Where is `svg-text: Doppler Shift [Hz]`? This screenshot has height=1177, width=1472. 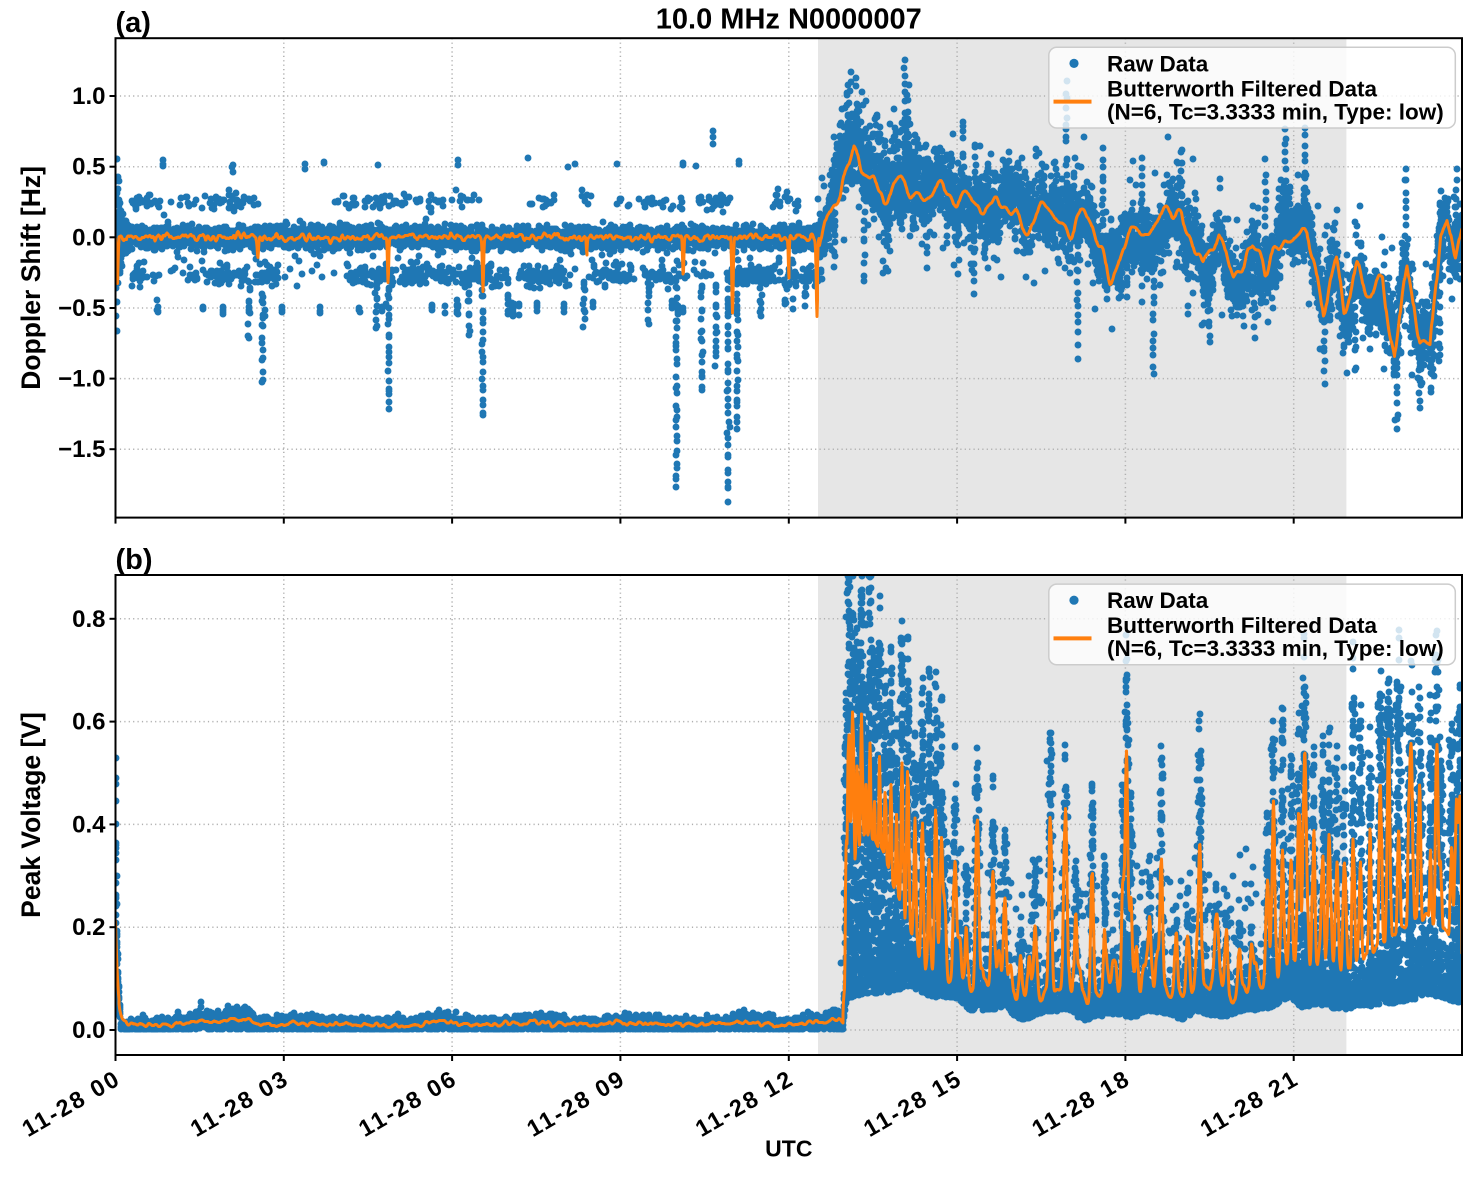
svg-text: Doppler Shift [Hz] is located at coordinates (31, 278).